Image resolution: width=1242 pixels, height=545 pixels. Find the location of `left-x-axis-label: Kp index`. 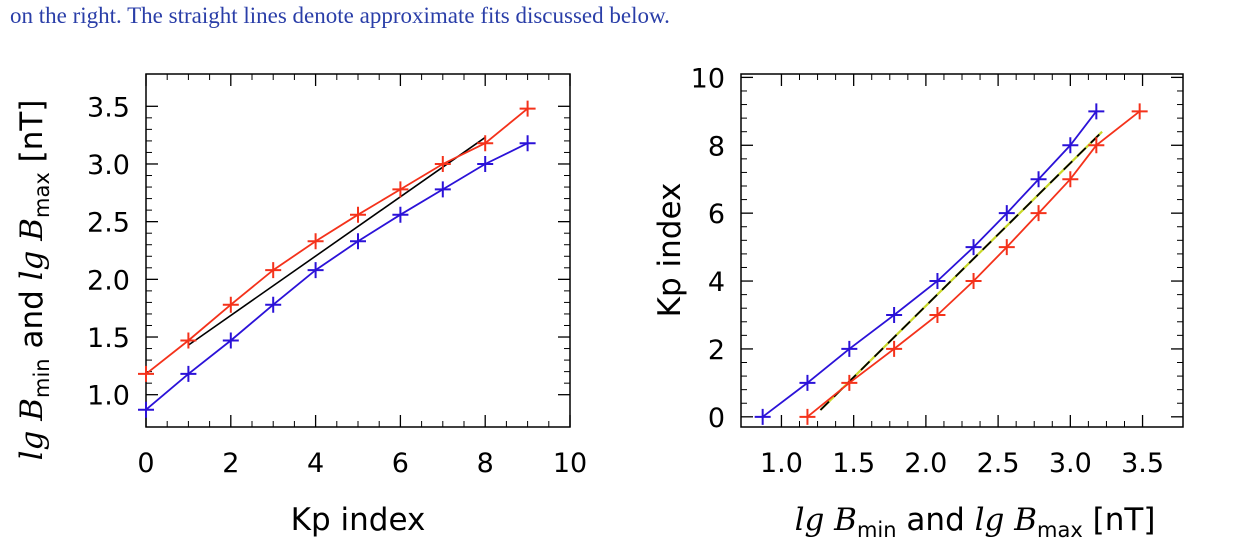

left-x-axis-label: Kp index is located at coordinates (358, 520).